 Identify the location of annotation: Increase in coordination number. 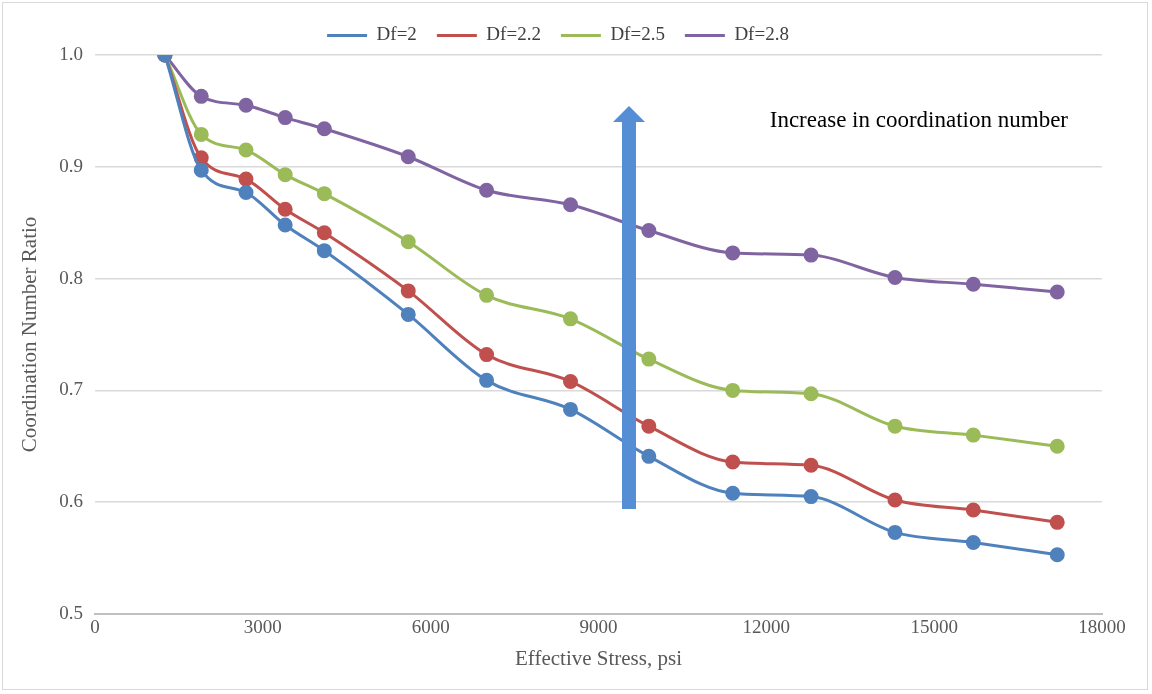
(919, 120).